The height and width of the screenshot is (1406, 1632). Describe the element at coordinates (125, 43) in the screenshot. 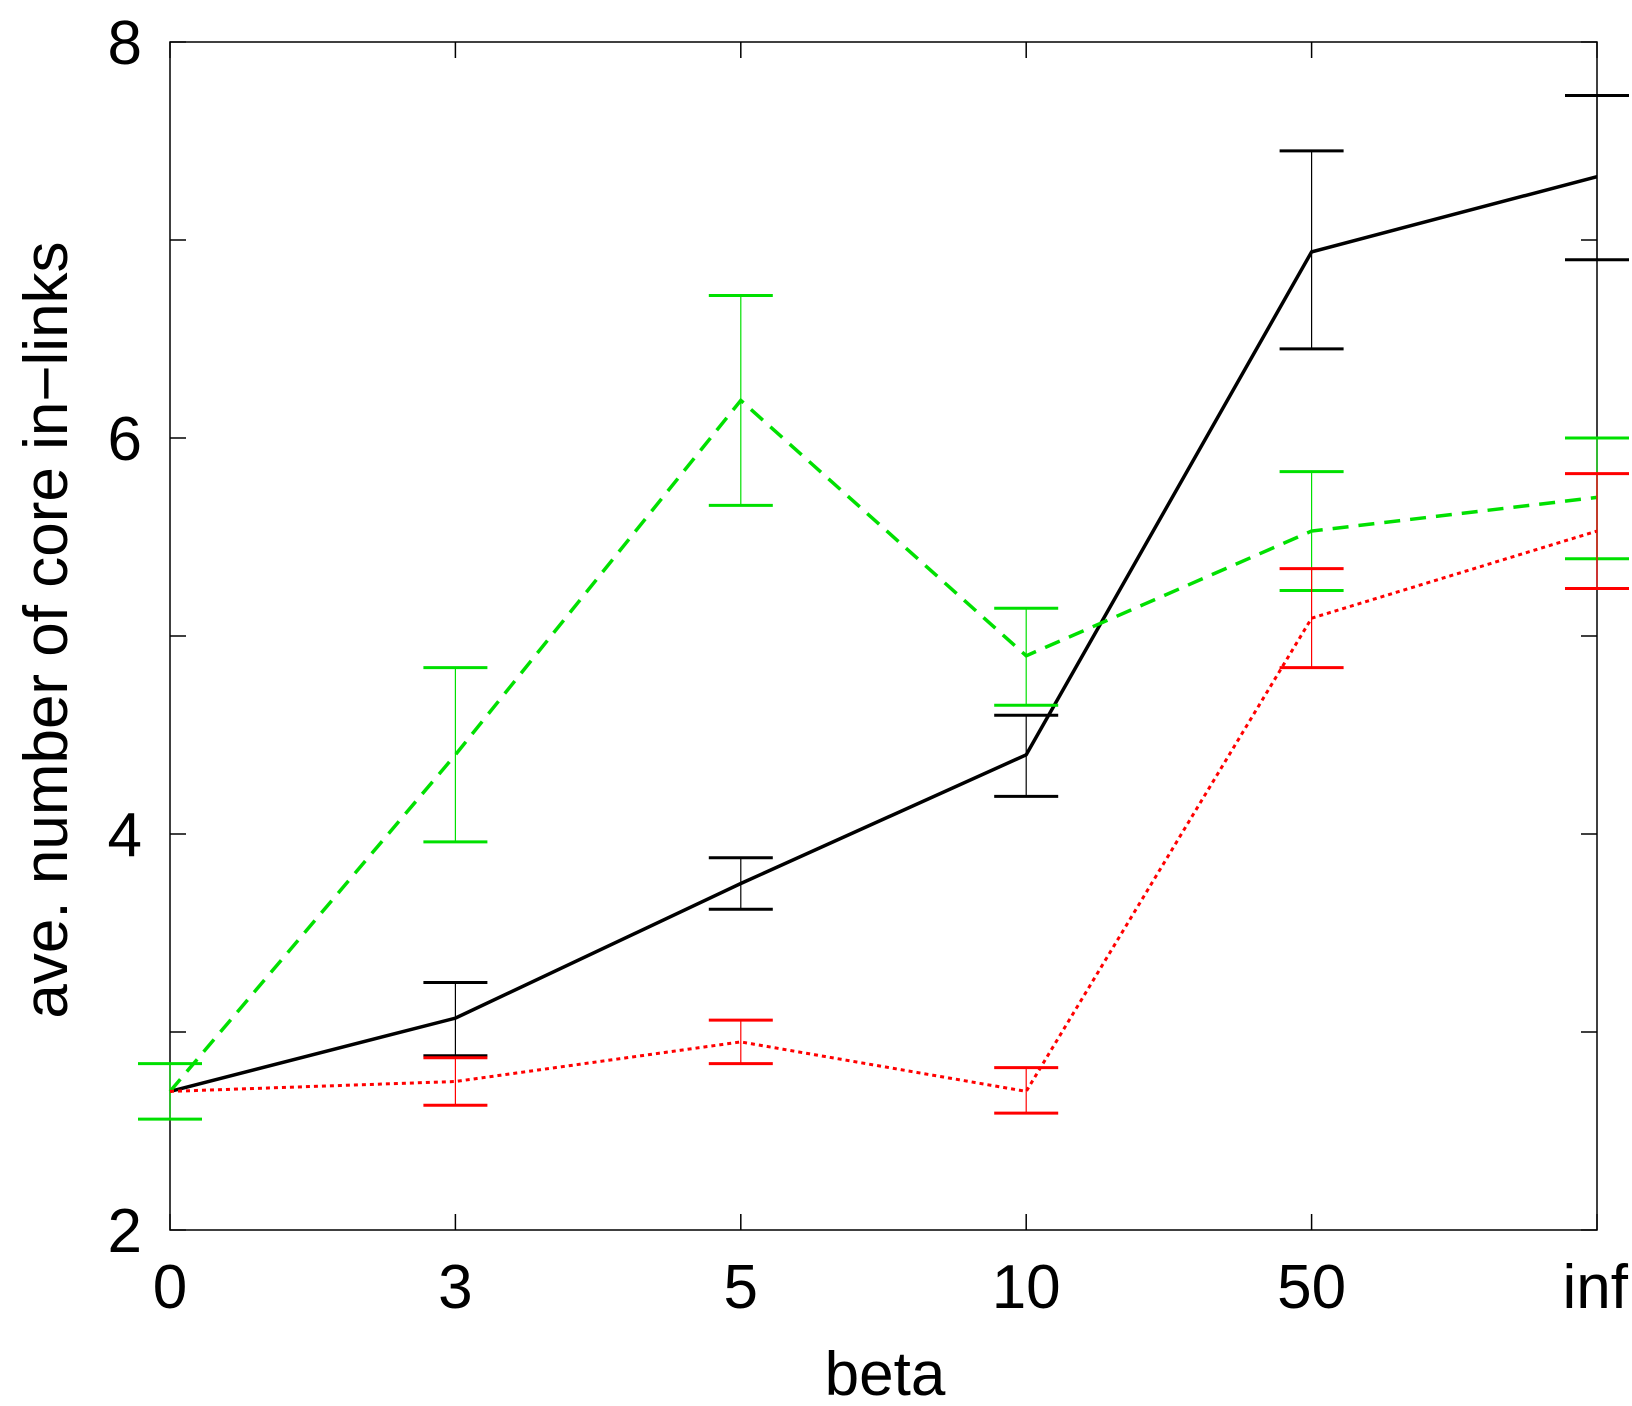

I see `y-tick-label: 8` at that location.